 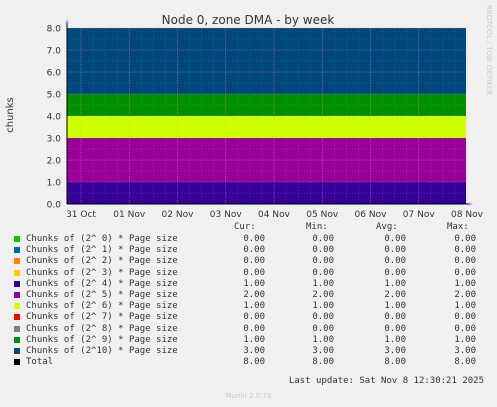 I want to click on legend-label: Chunks of (2^ 9) * Page size, so click(x=102, y=339).